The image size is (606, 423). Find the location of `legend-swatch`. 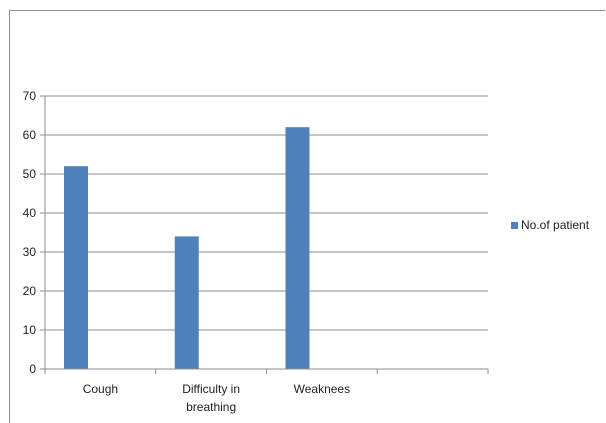

legend-swatch is located at coordinates (514, 225).